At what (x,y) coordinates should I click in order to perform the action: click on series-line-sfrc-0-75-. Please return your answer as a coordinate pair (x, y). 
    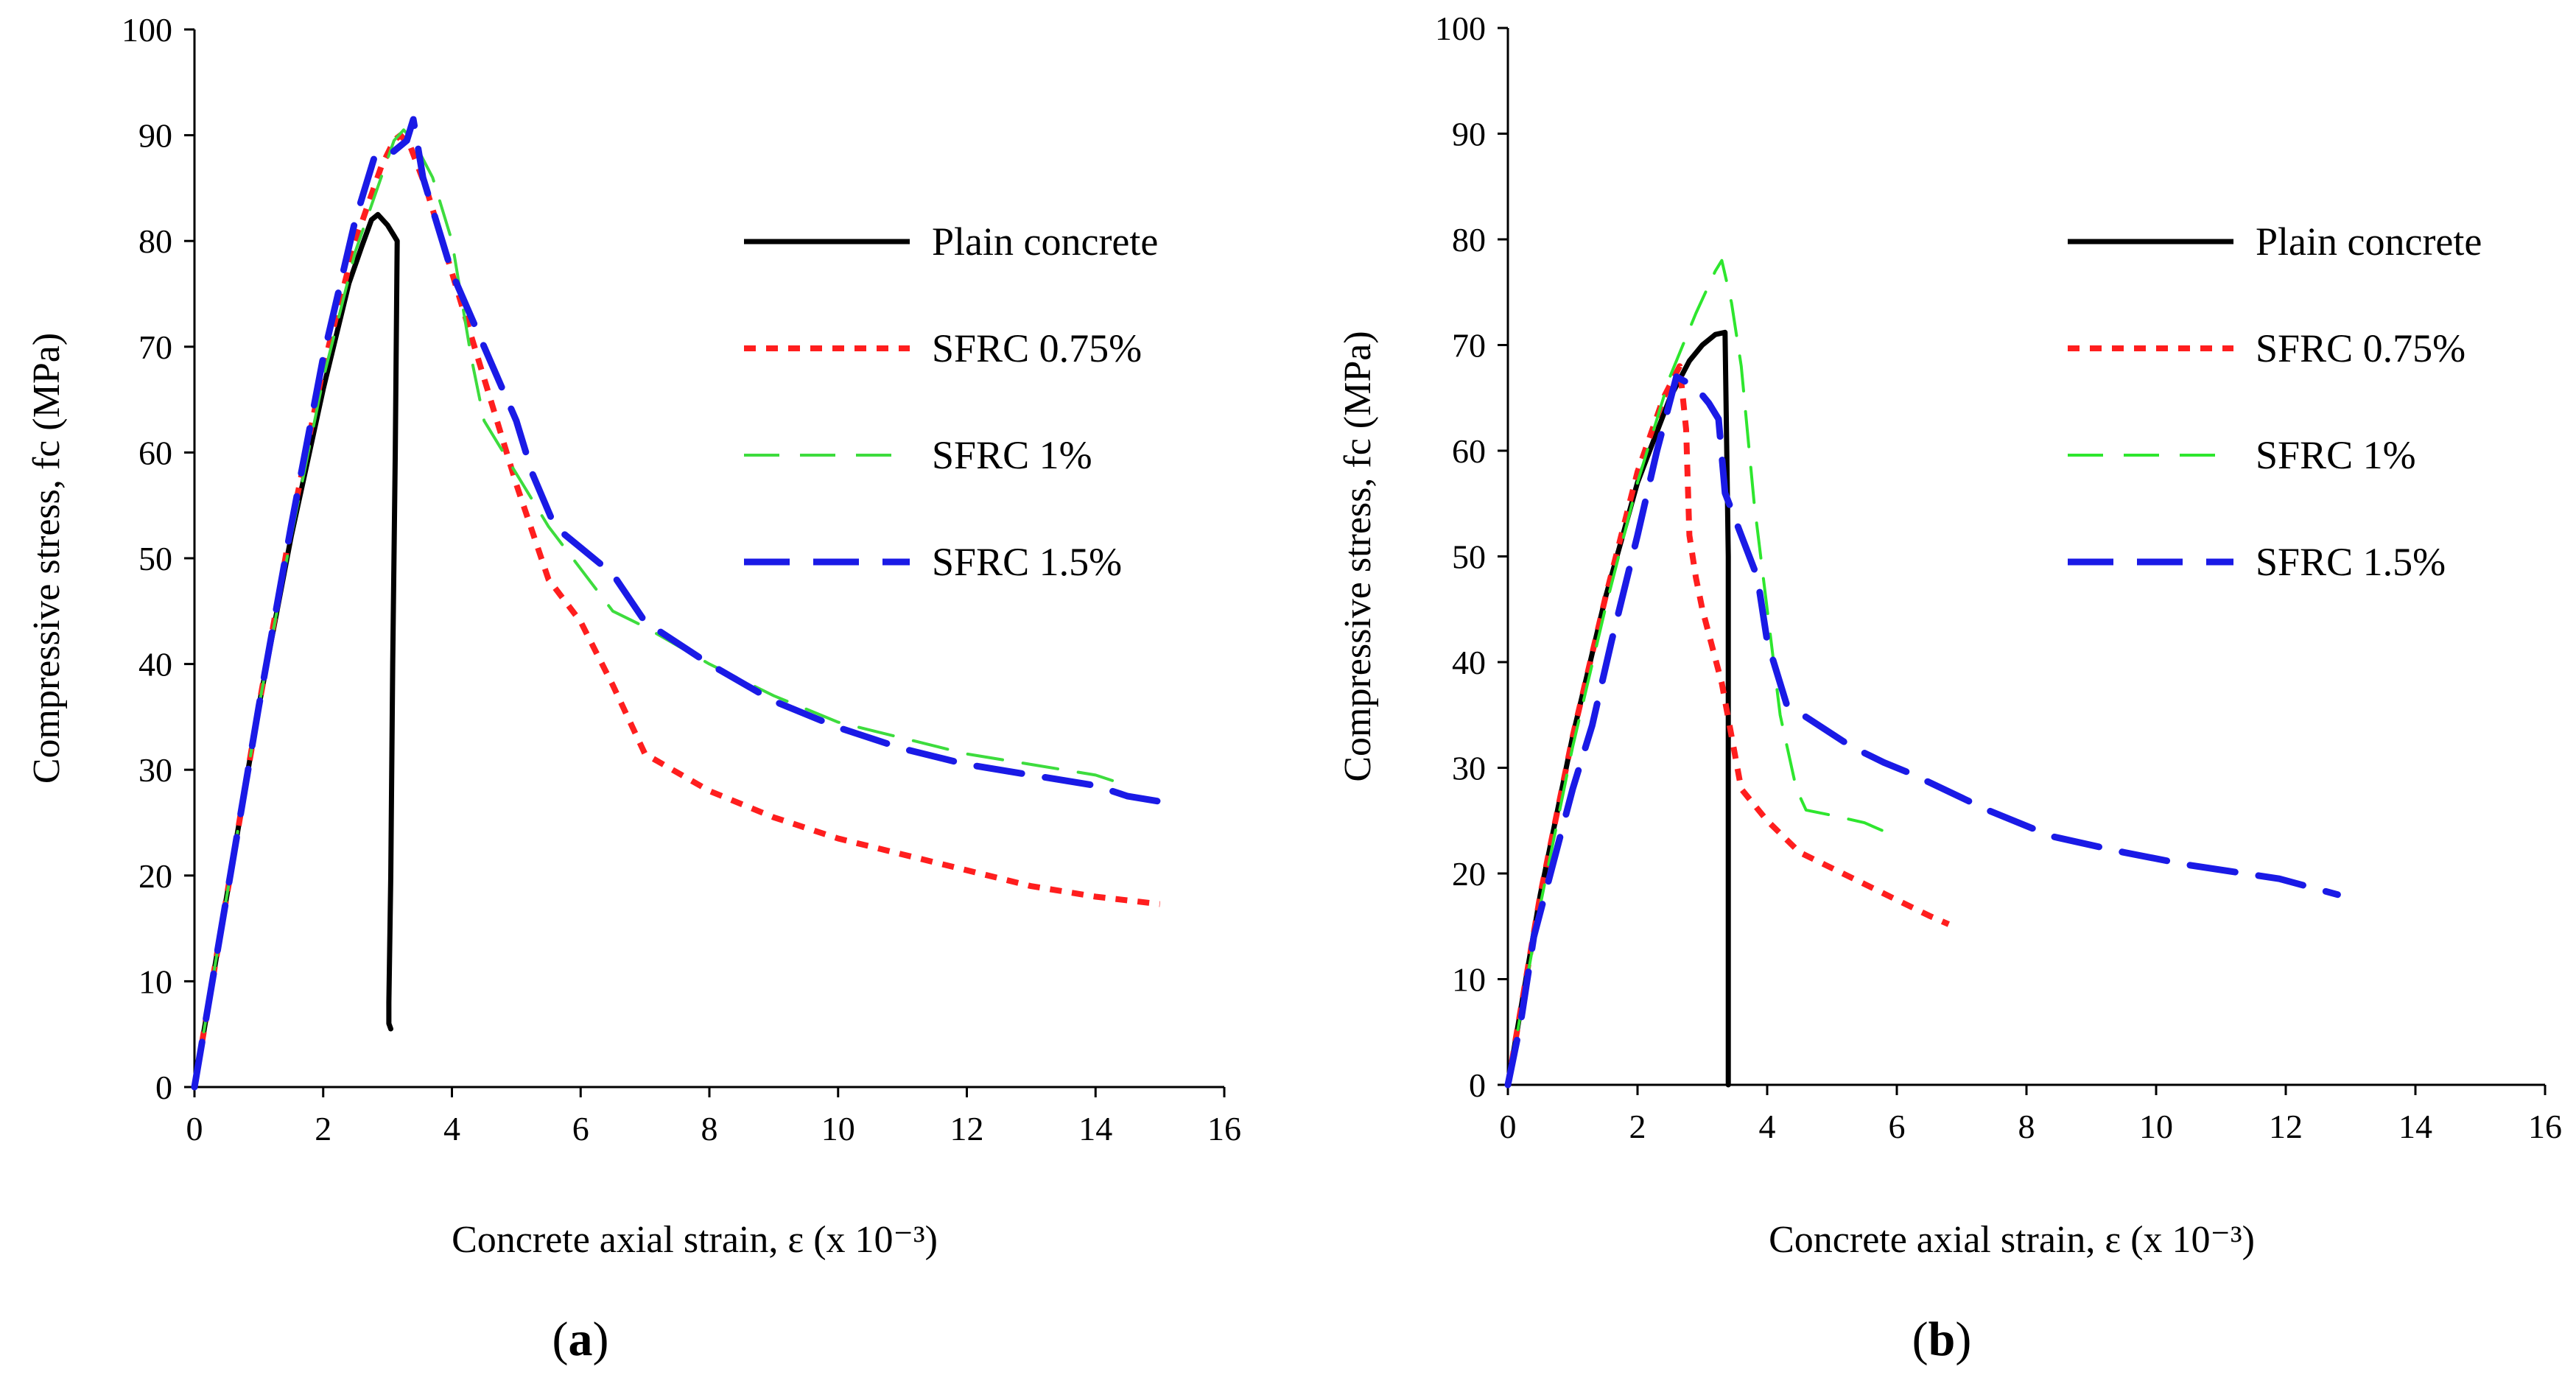
    Looking at the image, I should click on (1727, 724).